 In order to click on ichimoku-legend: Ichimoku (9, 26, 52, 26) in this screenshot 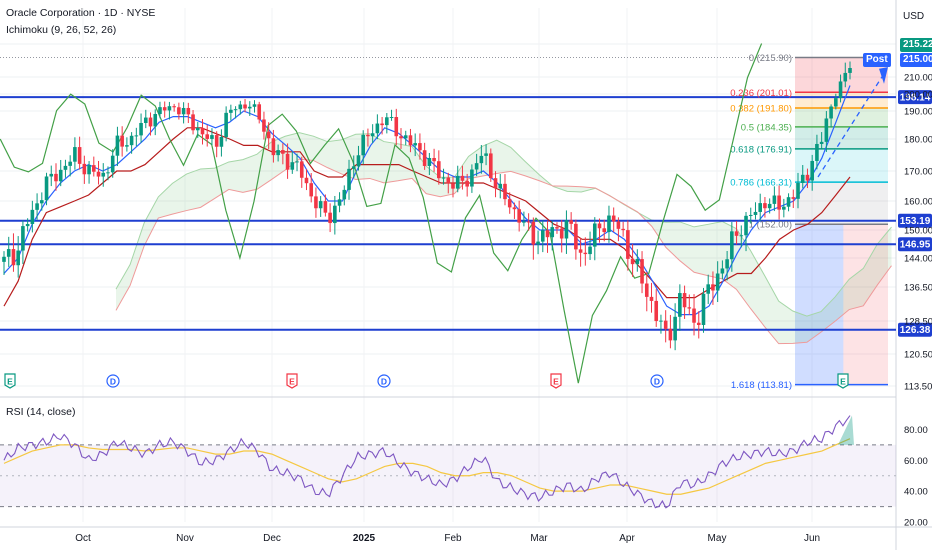, I will do `click(61, 30)`.